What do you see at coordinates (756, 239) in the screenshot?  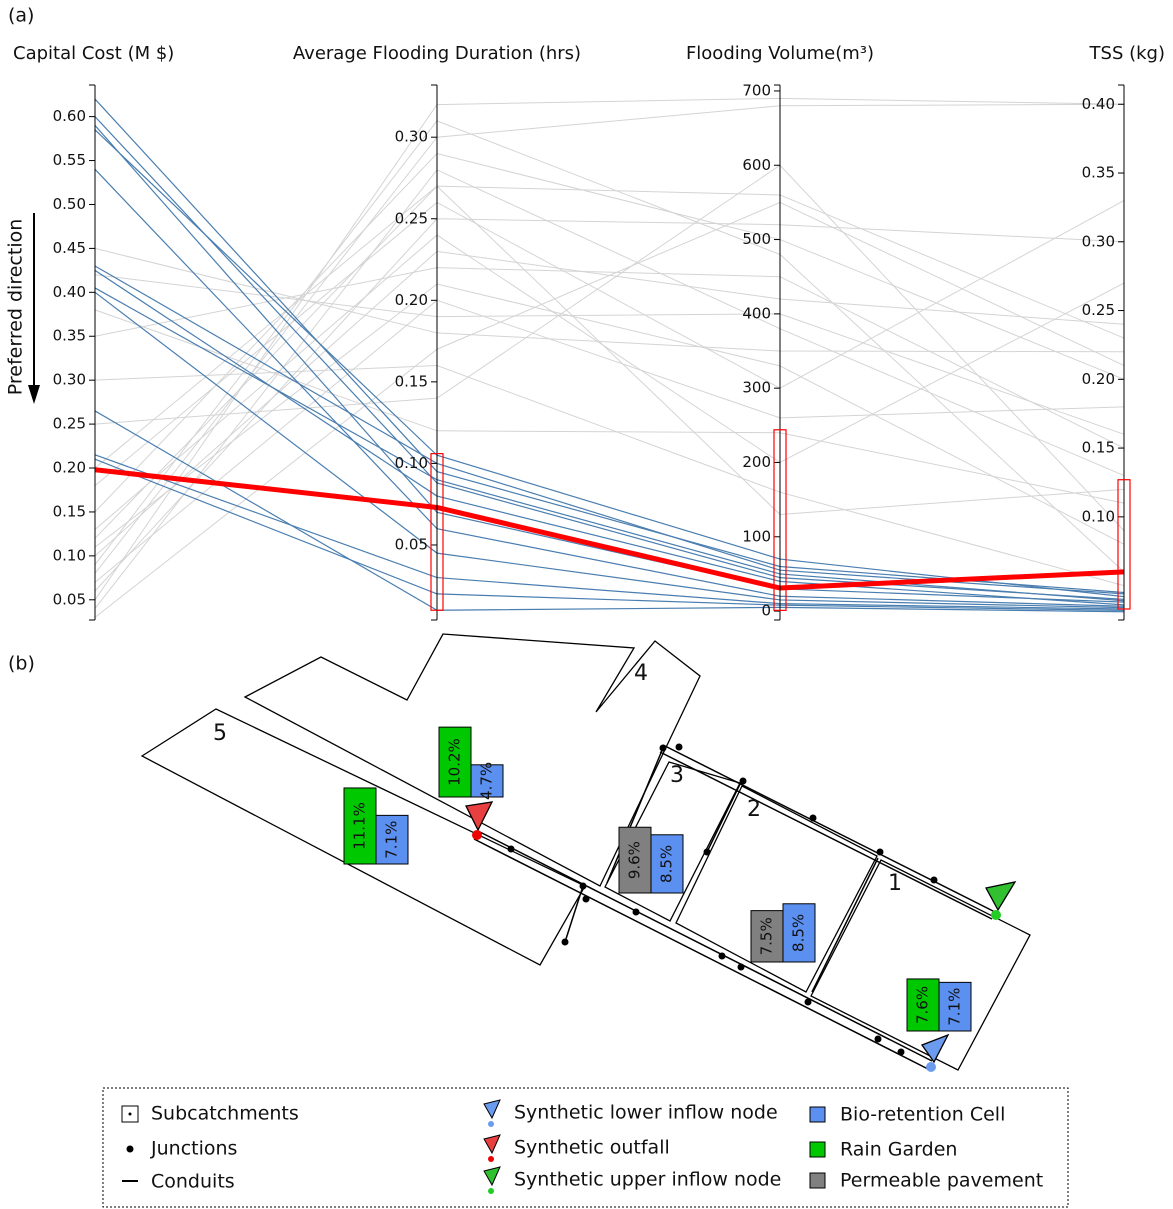 I see `y-tick-label: 500` at bounding box center [756, 239].